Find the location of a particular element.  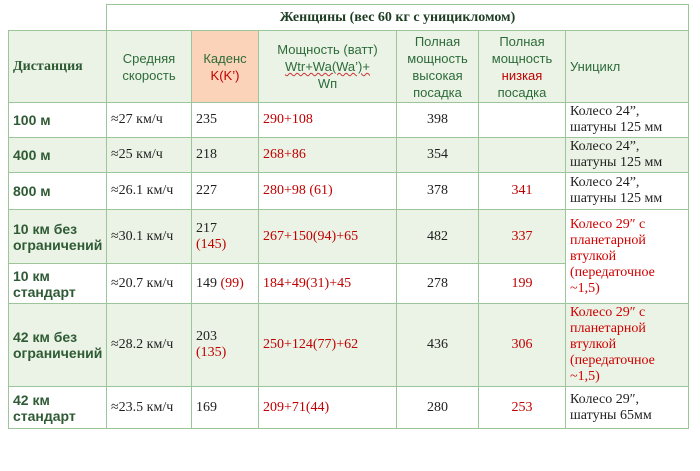

cell-distance: 10 км стандарт is located at coordinates (57, 283).